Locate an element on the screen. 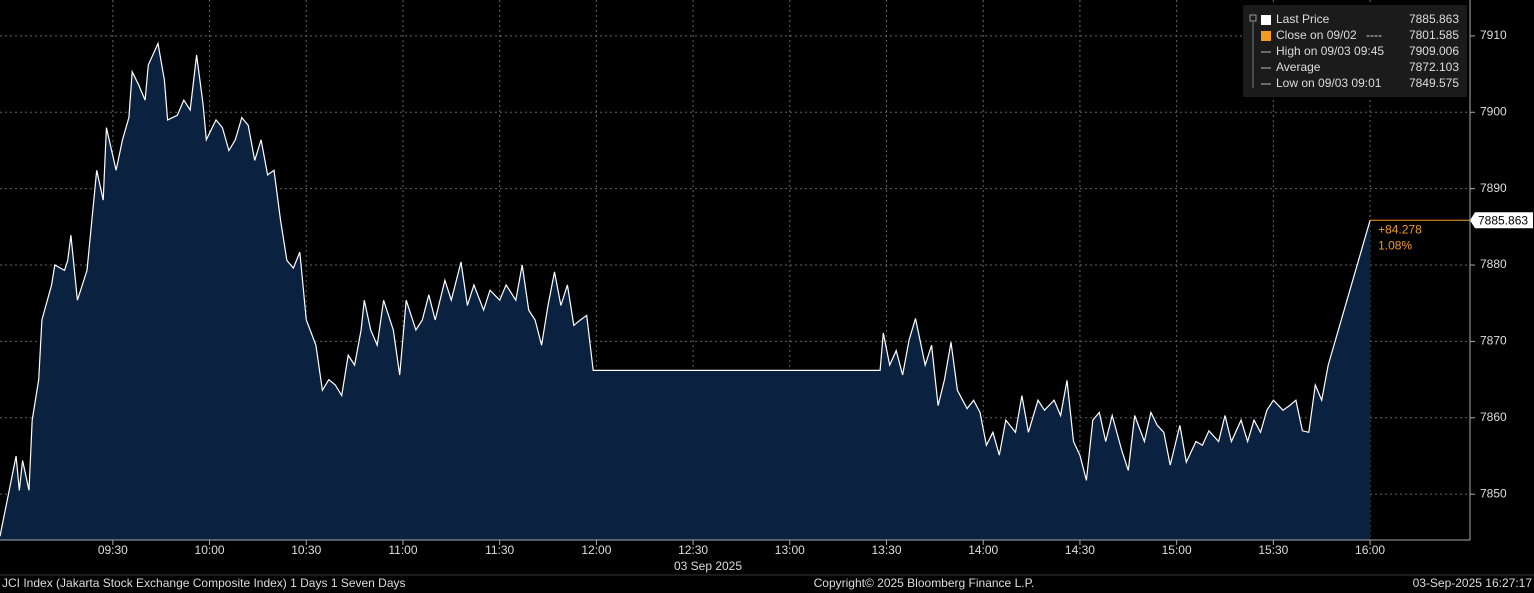 The image size is (1534, 593). legend-collapse is located at coordinates (1253, 18).